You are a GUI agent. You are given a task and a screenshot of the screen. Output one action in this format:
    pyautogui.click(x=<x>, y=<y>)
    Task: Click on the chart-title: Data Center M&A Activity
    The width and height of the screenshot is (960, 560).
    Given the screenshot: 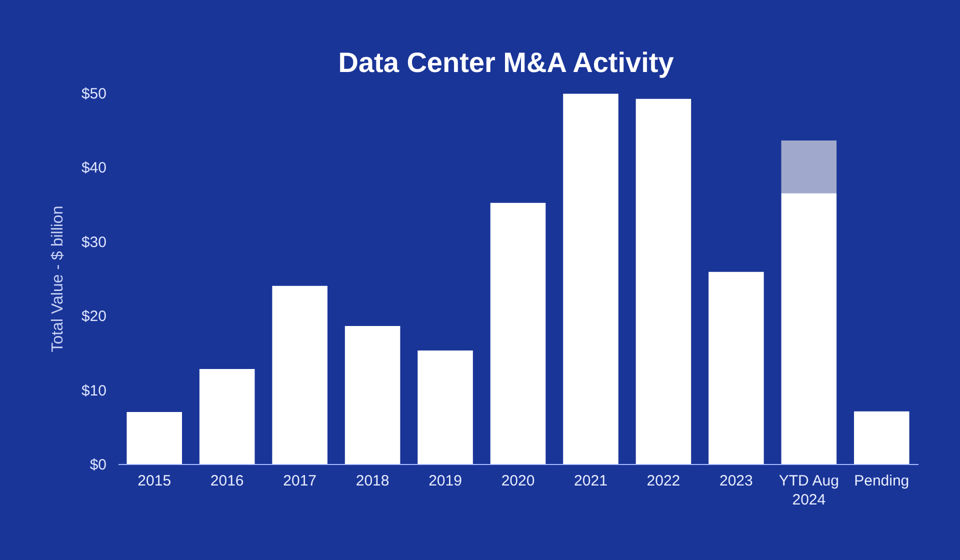 What is the action you would take?
    pyautogui.click(x=506, y=62)
    